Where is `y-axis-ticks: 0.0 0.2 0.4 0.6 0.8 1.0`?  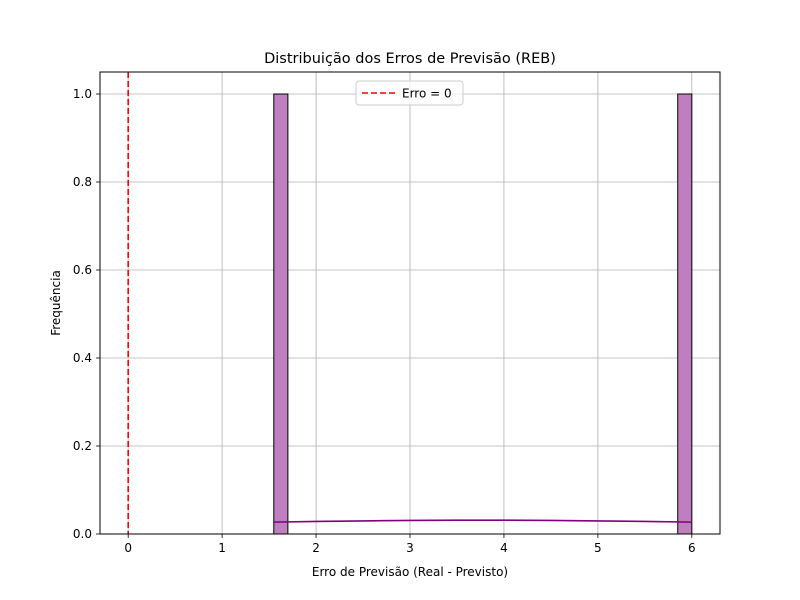
y-axis-ticks: 0.0 0.2 0.4 0.6 0.8 1.0 is located at coordinates (86, 314).